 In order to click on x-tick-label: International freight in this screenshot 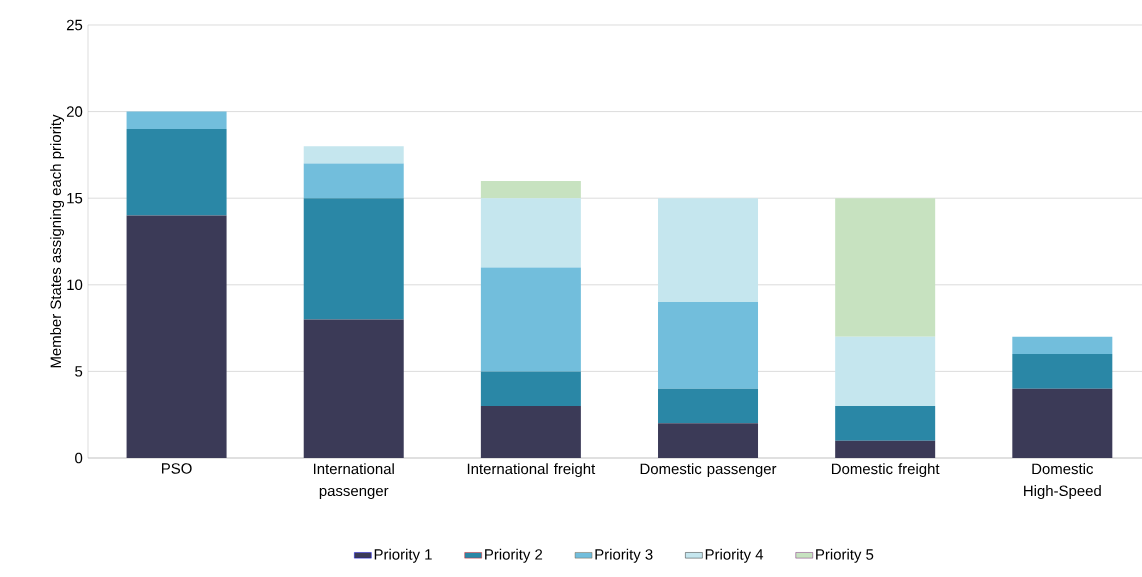, I will do `click(531, 470)`.